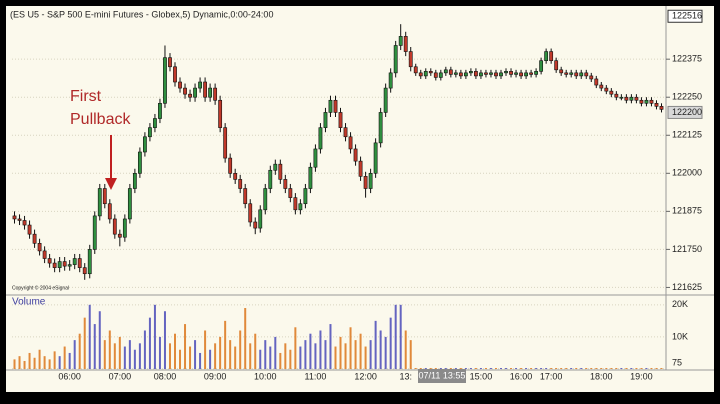 This screenshot has width=720, height=404. What do you see at coordinates (680, 304) in the screenshot?
I see `volume-tick-label: 20K` at bounding box center [680, 304].